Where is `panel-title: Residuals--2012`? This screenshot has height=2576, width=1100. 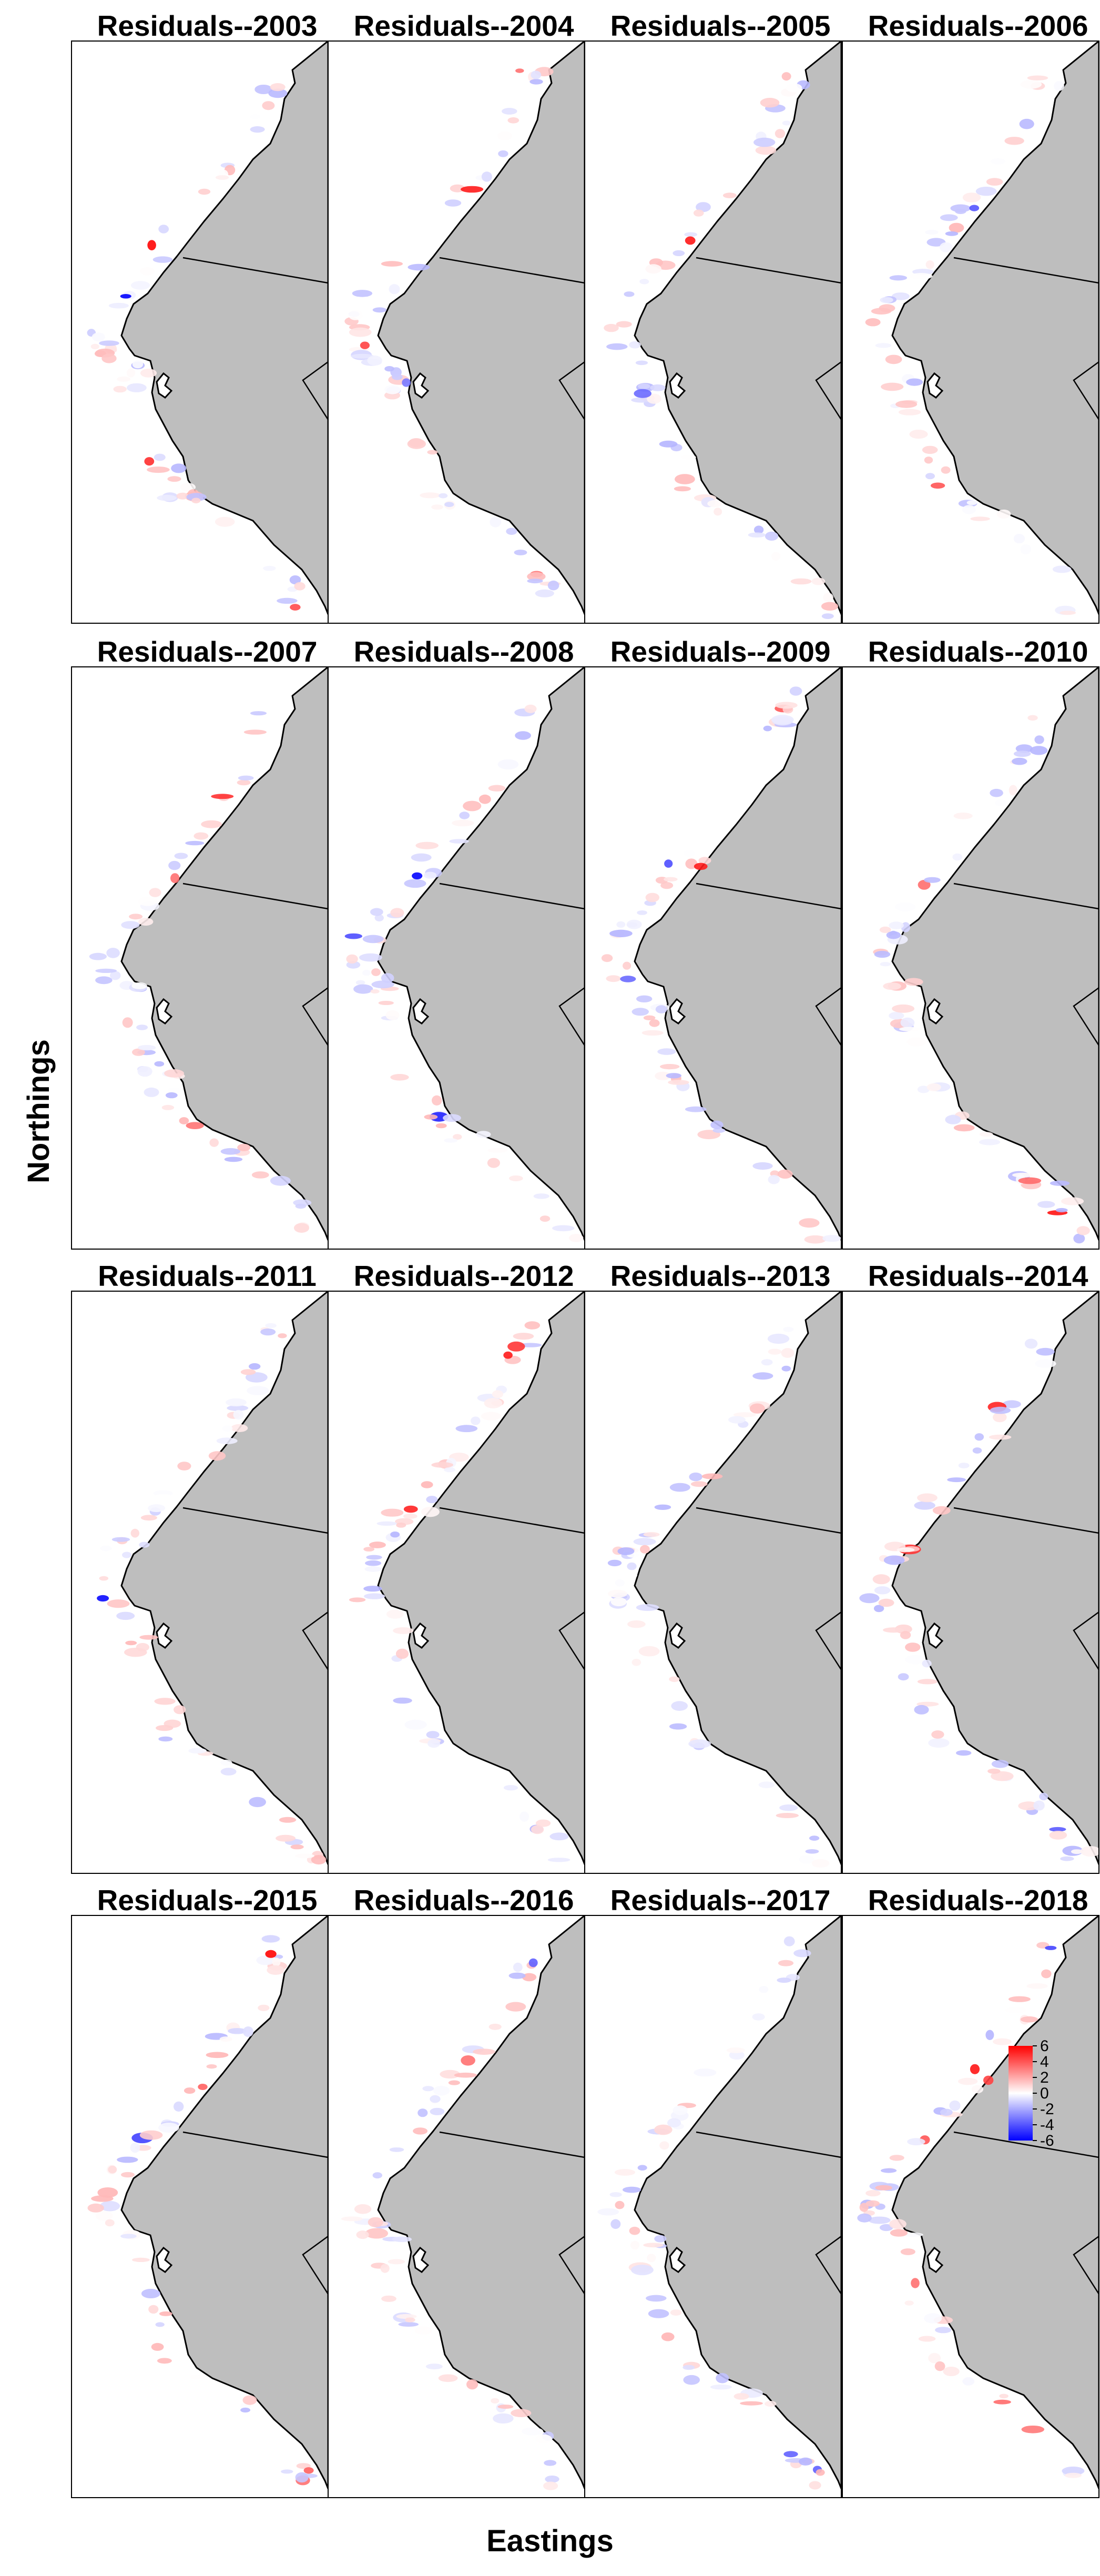
panel-title: Residuals--2012 is located at coordinates (464, 1276).